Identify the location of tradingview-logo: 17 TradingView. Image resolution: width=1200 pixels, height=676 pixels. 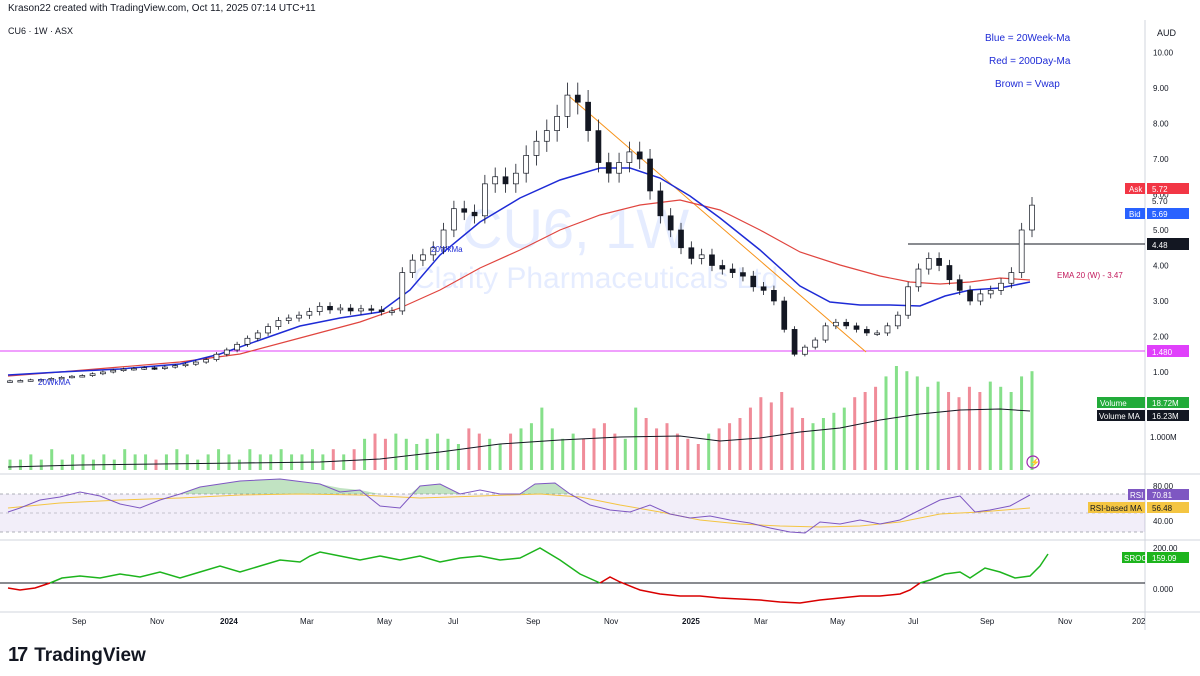
(77, 655).